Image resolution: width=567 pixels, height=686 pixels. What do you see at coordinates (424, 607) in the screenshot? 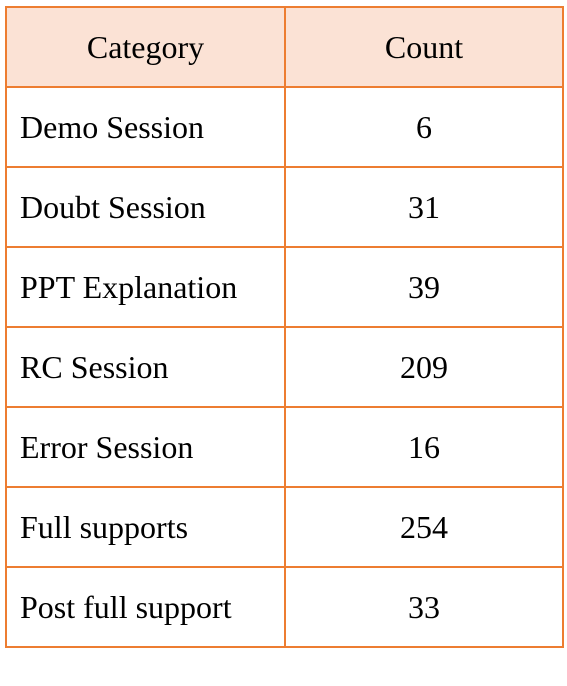
I see `count-cell: 33` at bounding box center [424, 607].